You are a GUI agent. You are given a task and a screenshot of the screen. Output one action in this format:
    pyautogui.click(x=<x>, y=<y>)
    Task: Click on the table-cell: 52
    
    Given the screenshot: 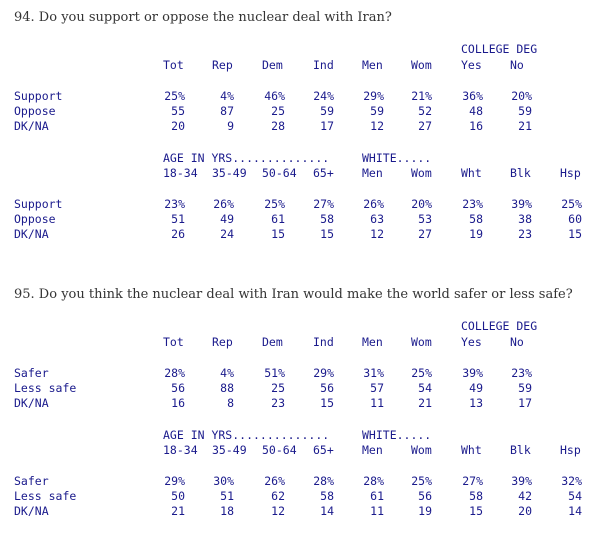 What is the action you would take?
    pyautogui.click(x=425, y=111)
    